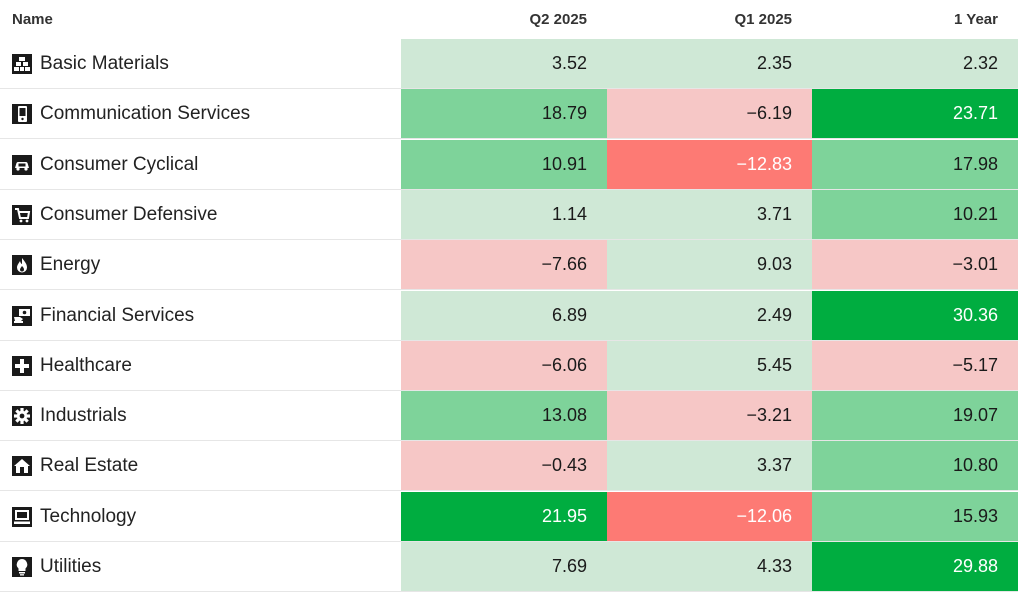 Image resolution: width=1024 pixels, height=597 pixels. What do you see at coordinates (104, 63) in the screenshot?
I see `sector-name: Basic Materials` at bounding box center [104, 63].